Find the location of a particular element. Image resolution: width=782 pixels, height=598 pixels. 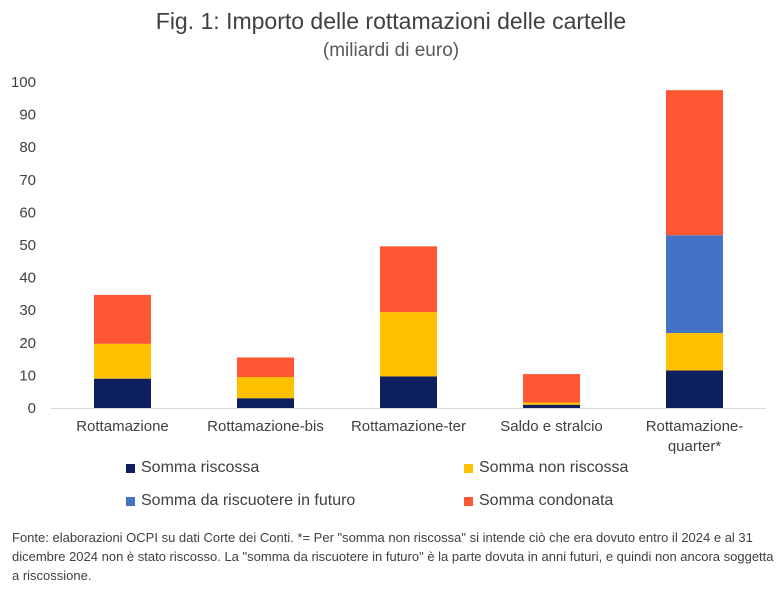

y-tick-label: 30 is located at coordinates (27, 310).